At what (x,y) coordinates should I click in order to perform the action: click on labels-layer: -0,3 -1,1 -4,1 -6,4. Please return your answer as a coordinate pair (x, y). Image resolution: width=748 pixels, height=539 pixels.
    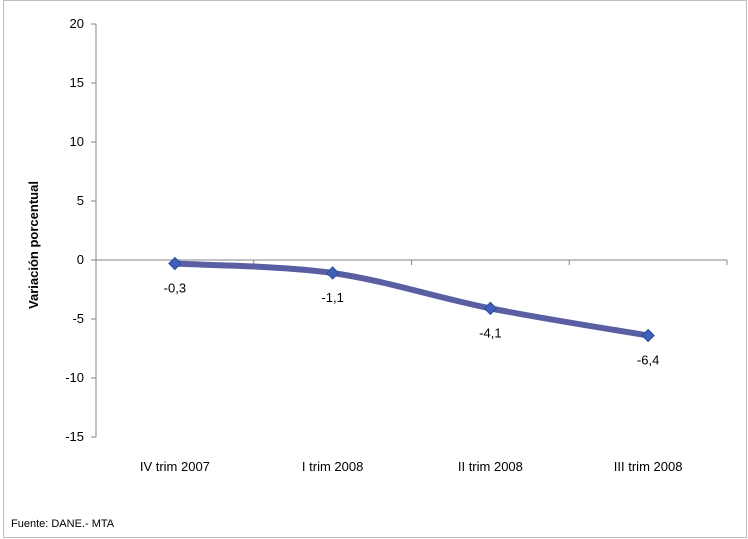
    Looking at the image, I should click on (412, 324).